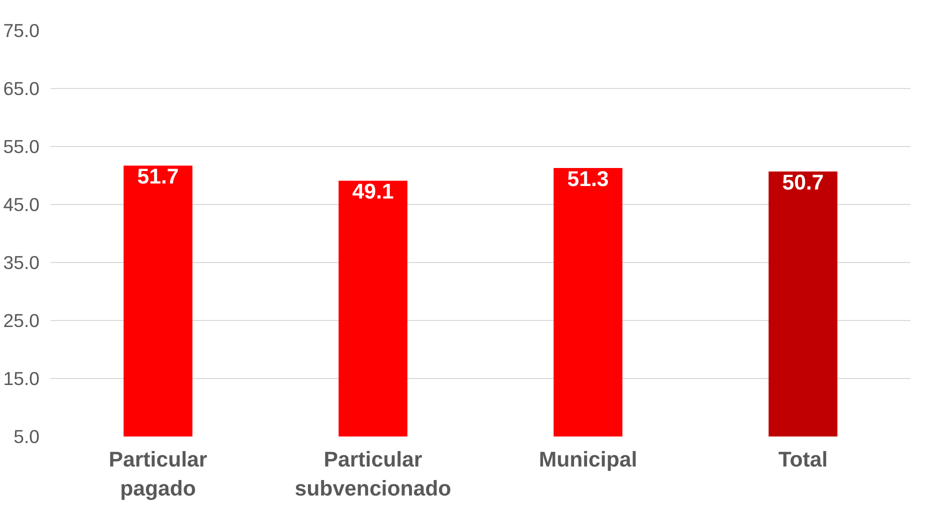 This screenshot has width=929, height=507. Describe the element at coordinates (803, 460) in the screenshot. I see `x-tick-label: Total` at that location.